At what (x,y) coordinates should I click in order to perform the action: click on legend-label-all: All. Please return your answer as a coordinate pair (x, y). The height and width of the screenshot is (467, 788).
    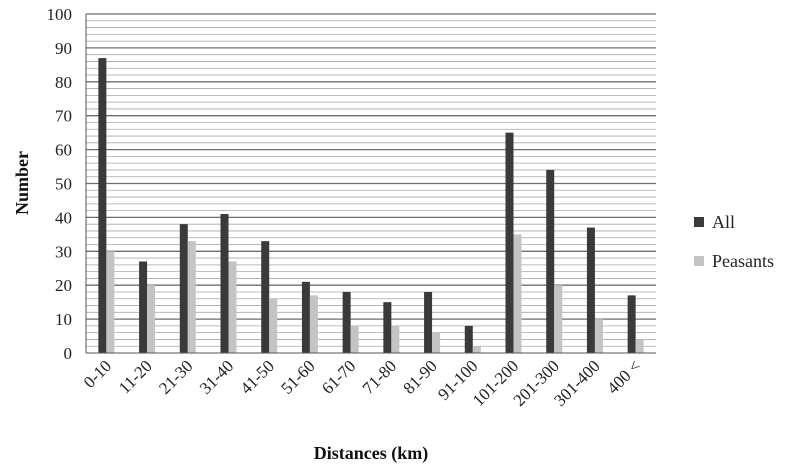
    Looking at the image, I should click on (723, 222).